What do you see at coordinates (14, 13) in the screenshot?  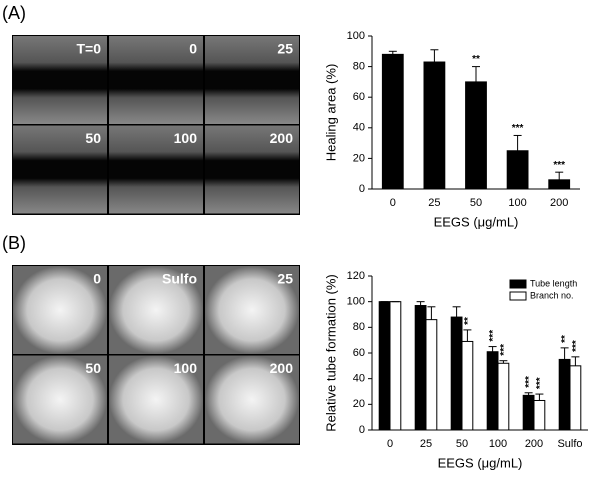 I see `panel-label: (A)` at bounding box center [14, 13].